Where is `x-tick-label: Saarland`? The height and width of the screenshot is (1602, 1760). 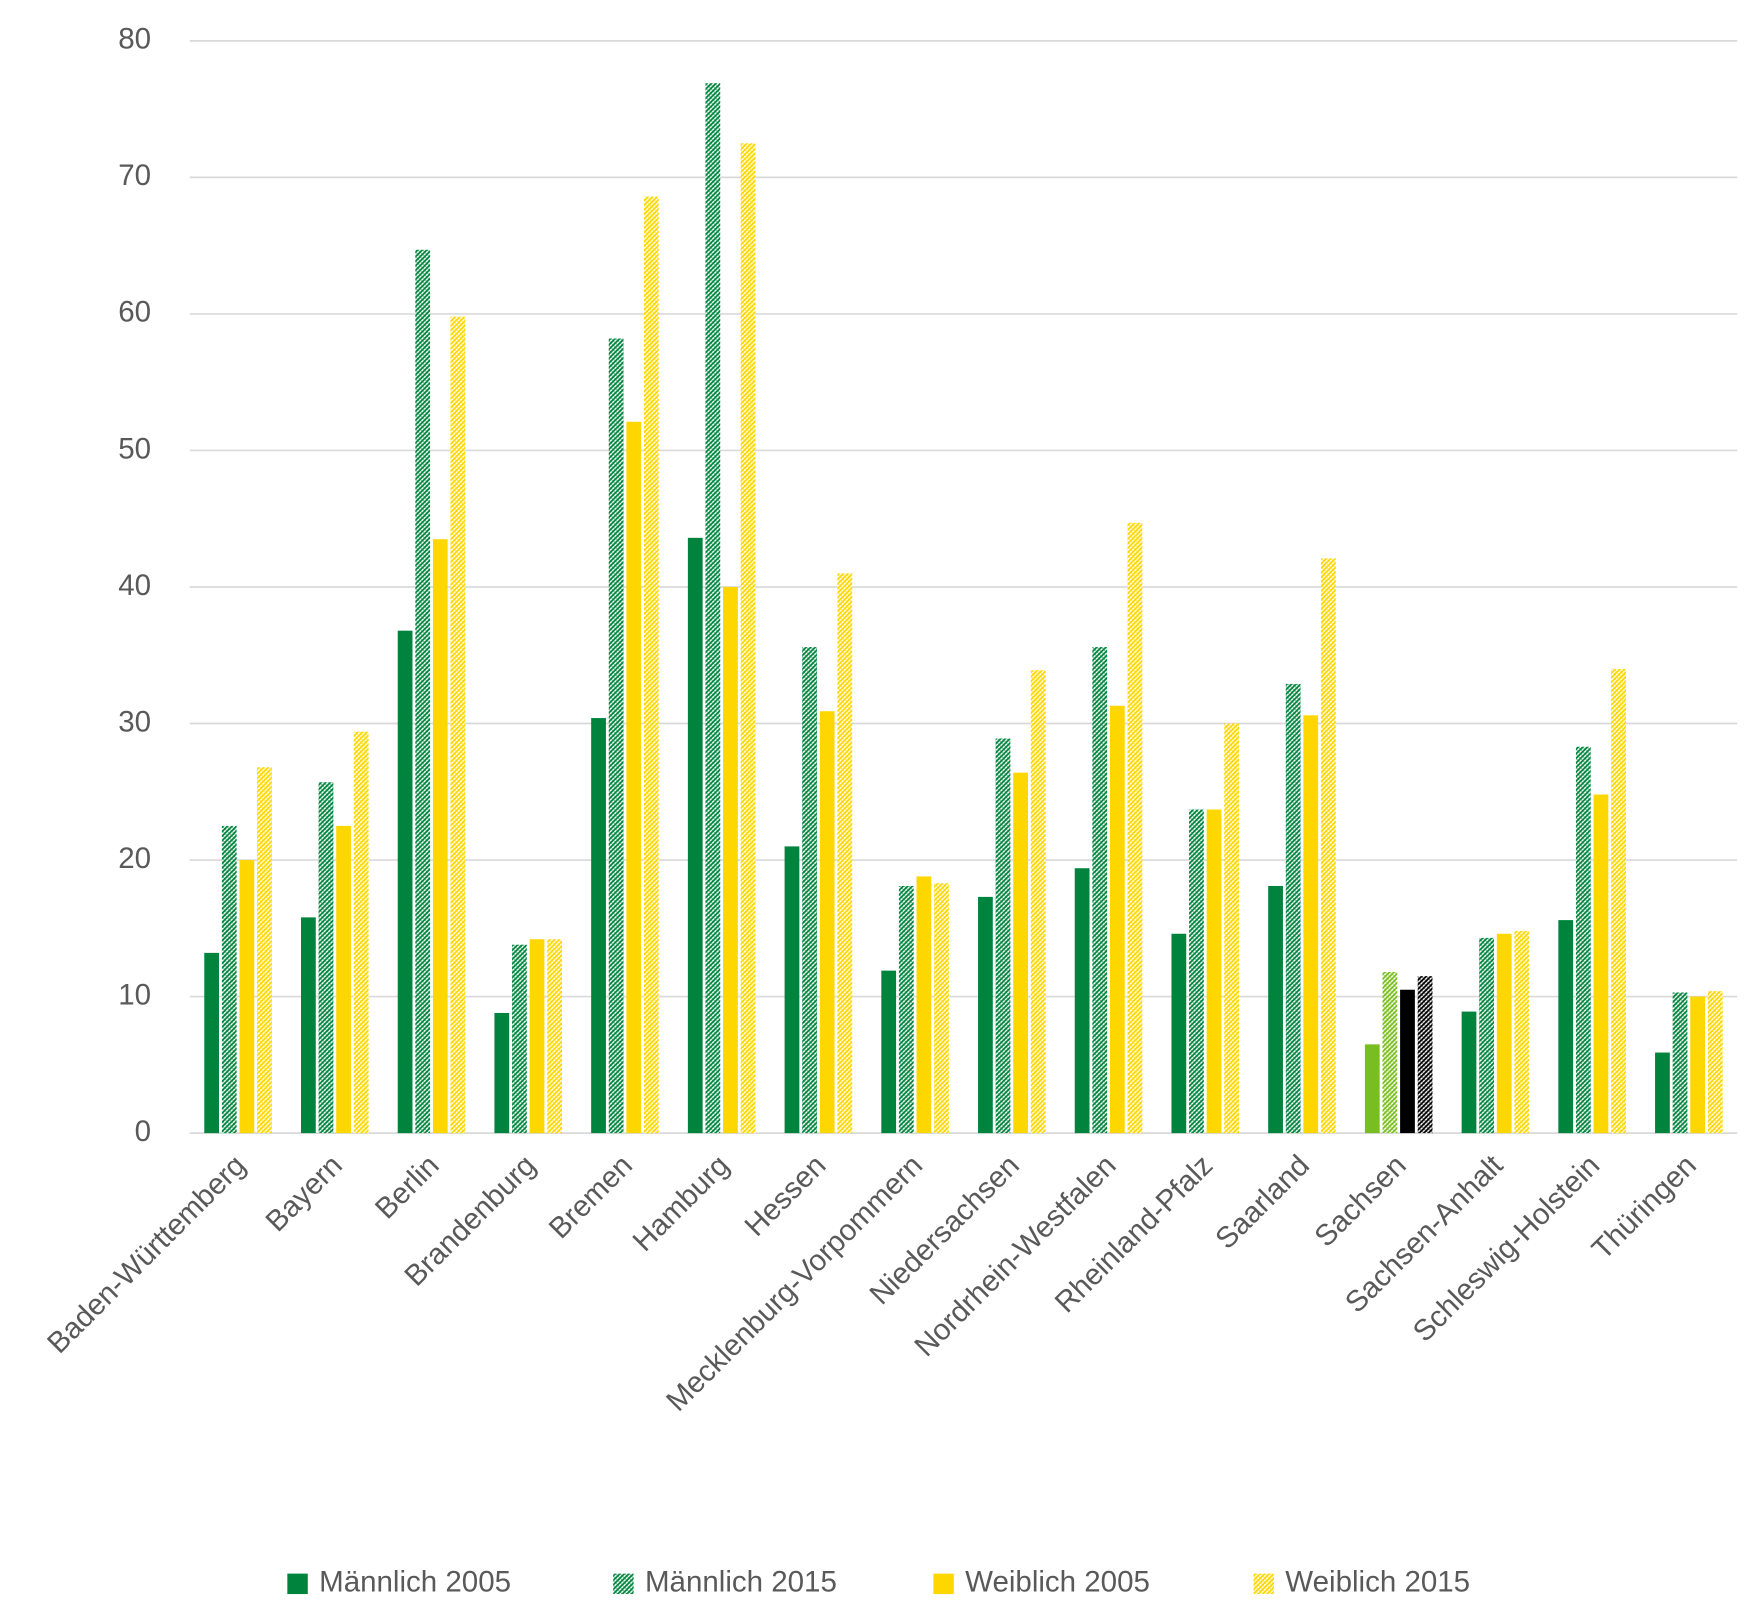
x-tick-label: Saarland is located at coordinates (1262, 1202).